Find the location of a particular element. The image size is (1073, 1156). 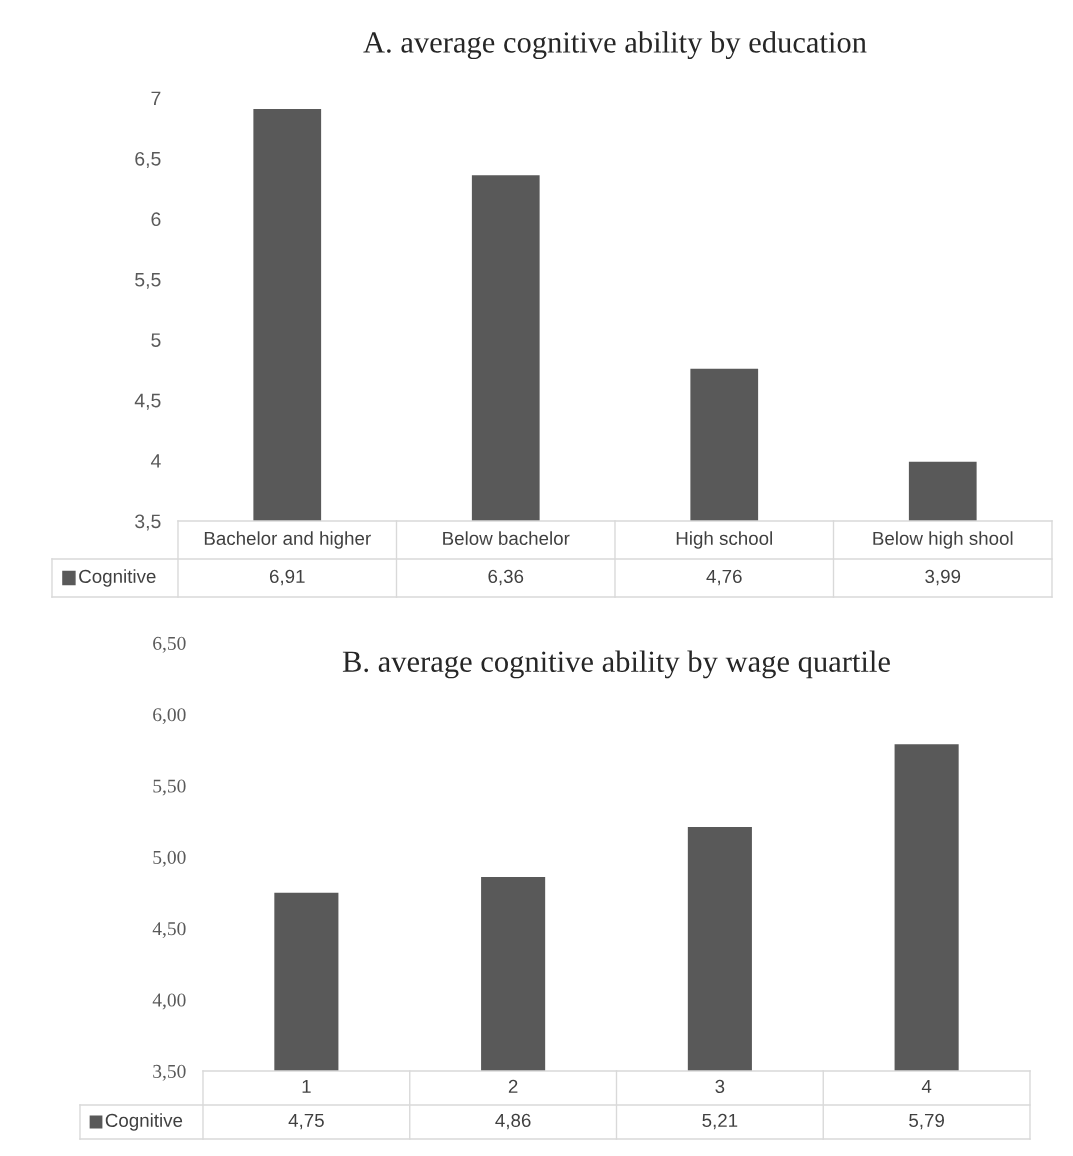

data-label: 5,79 is located at coordinates (926, 1121).